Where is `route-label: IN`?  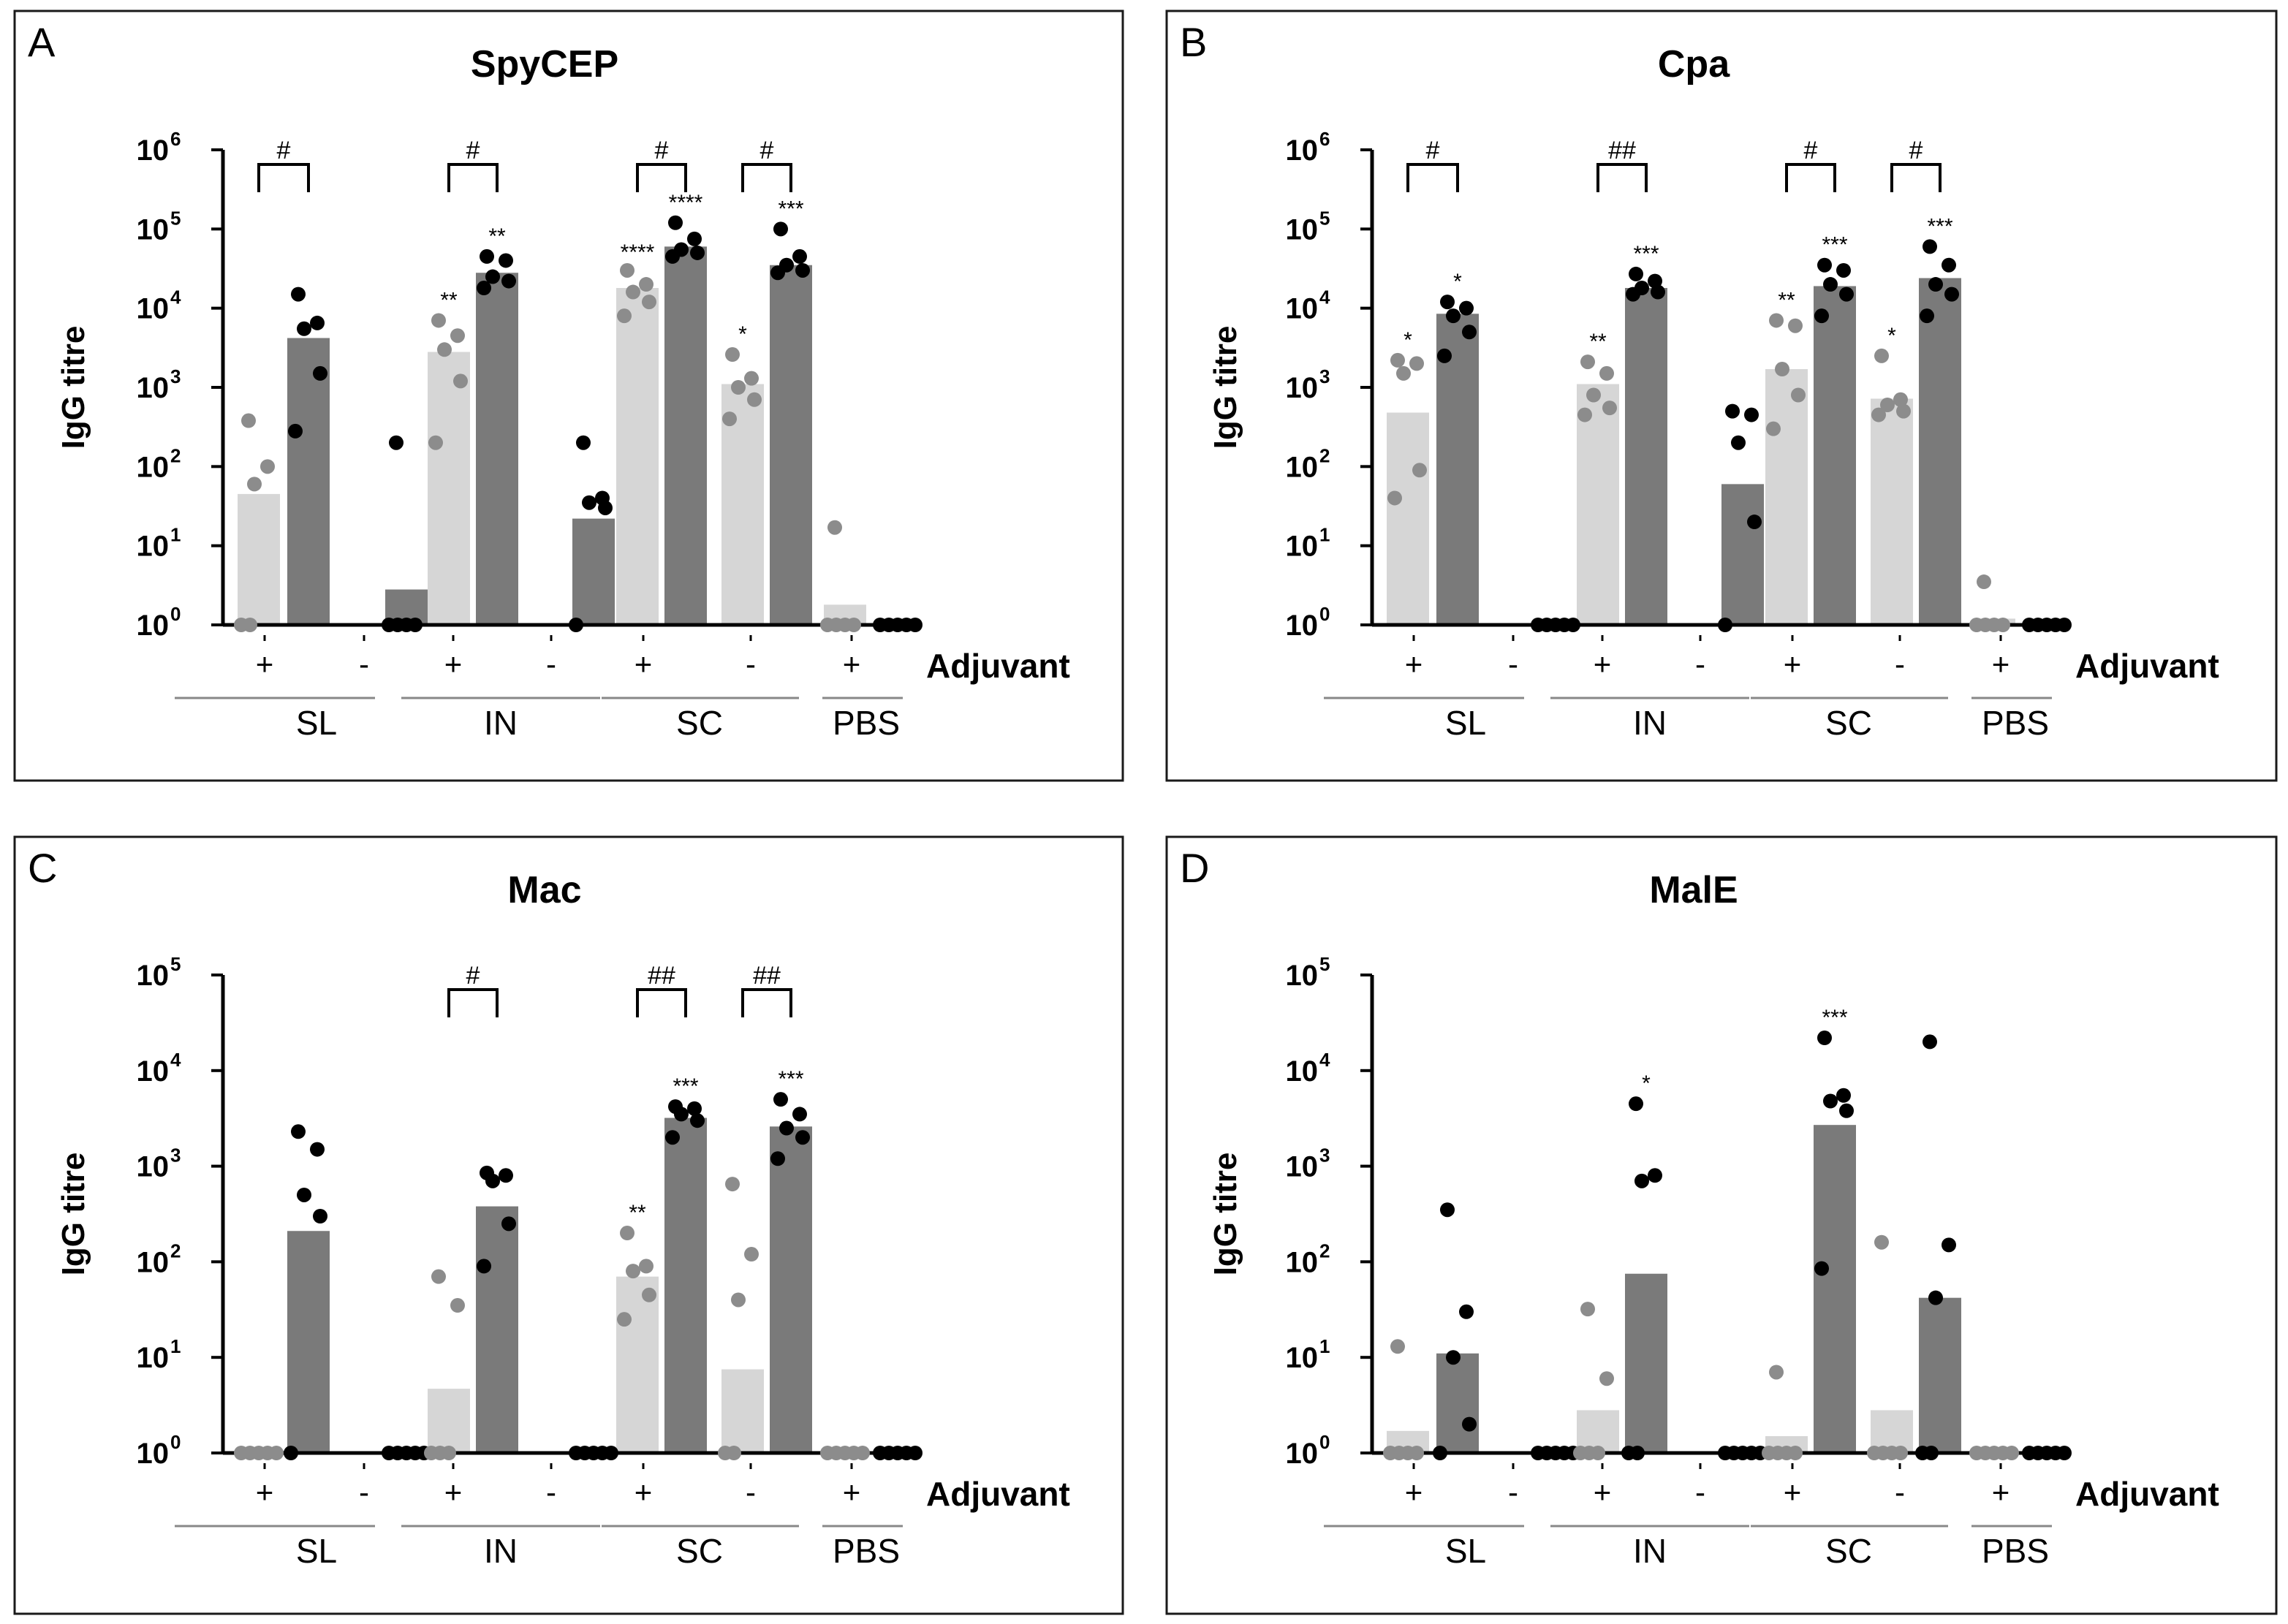
route-label: IN is located at coordinates (1650, 723).